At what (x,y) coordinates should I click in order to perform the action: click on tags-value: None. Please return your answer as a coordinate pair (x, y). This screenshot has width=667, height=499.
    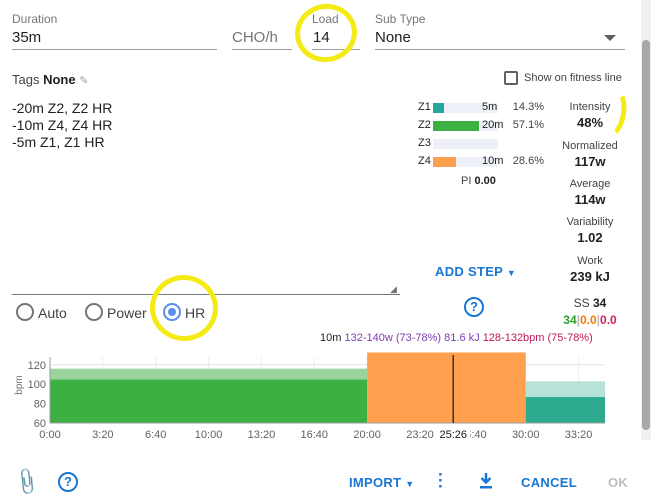
    Looking at the image, I should click on (59, 79).